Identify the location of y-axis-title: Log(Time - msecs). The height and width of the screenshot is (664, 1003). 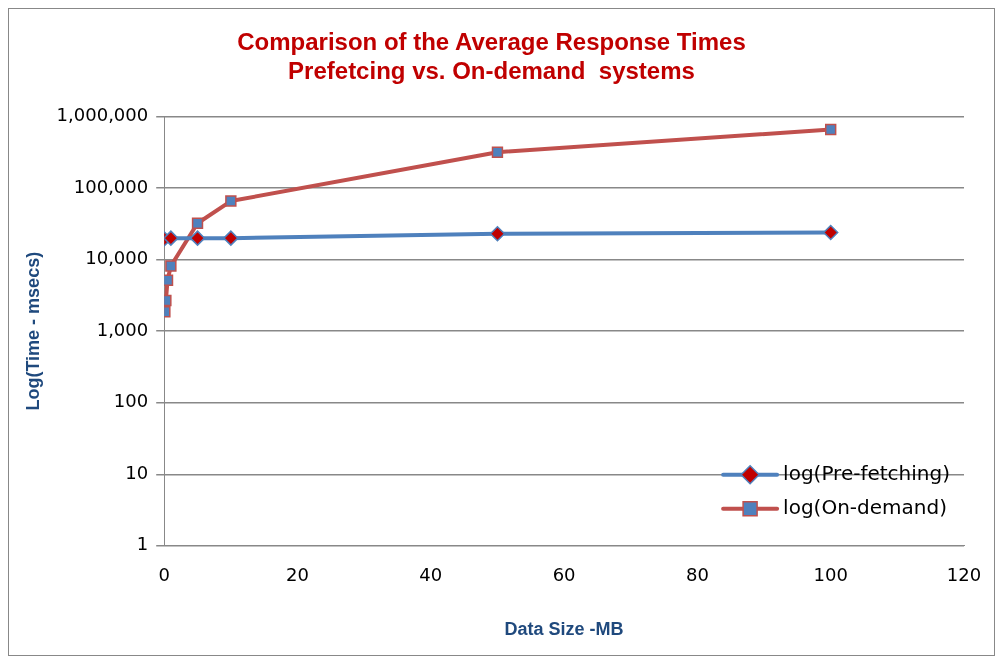
(32, 331).